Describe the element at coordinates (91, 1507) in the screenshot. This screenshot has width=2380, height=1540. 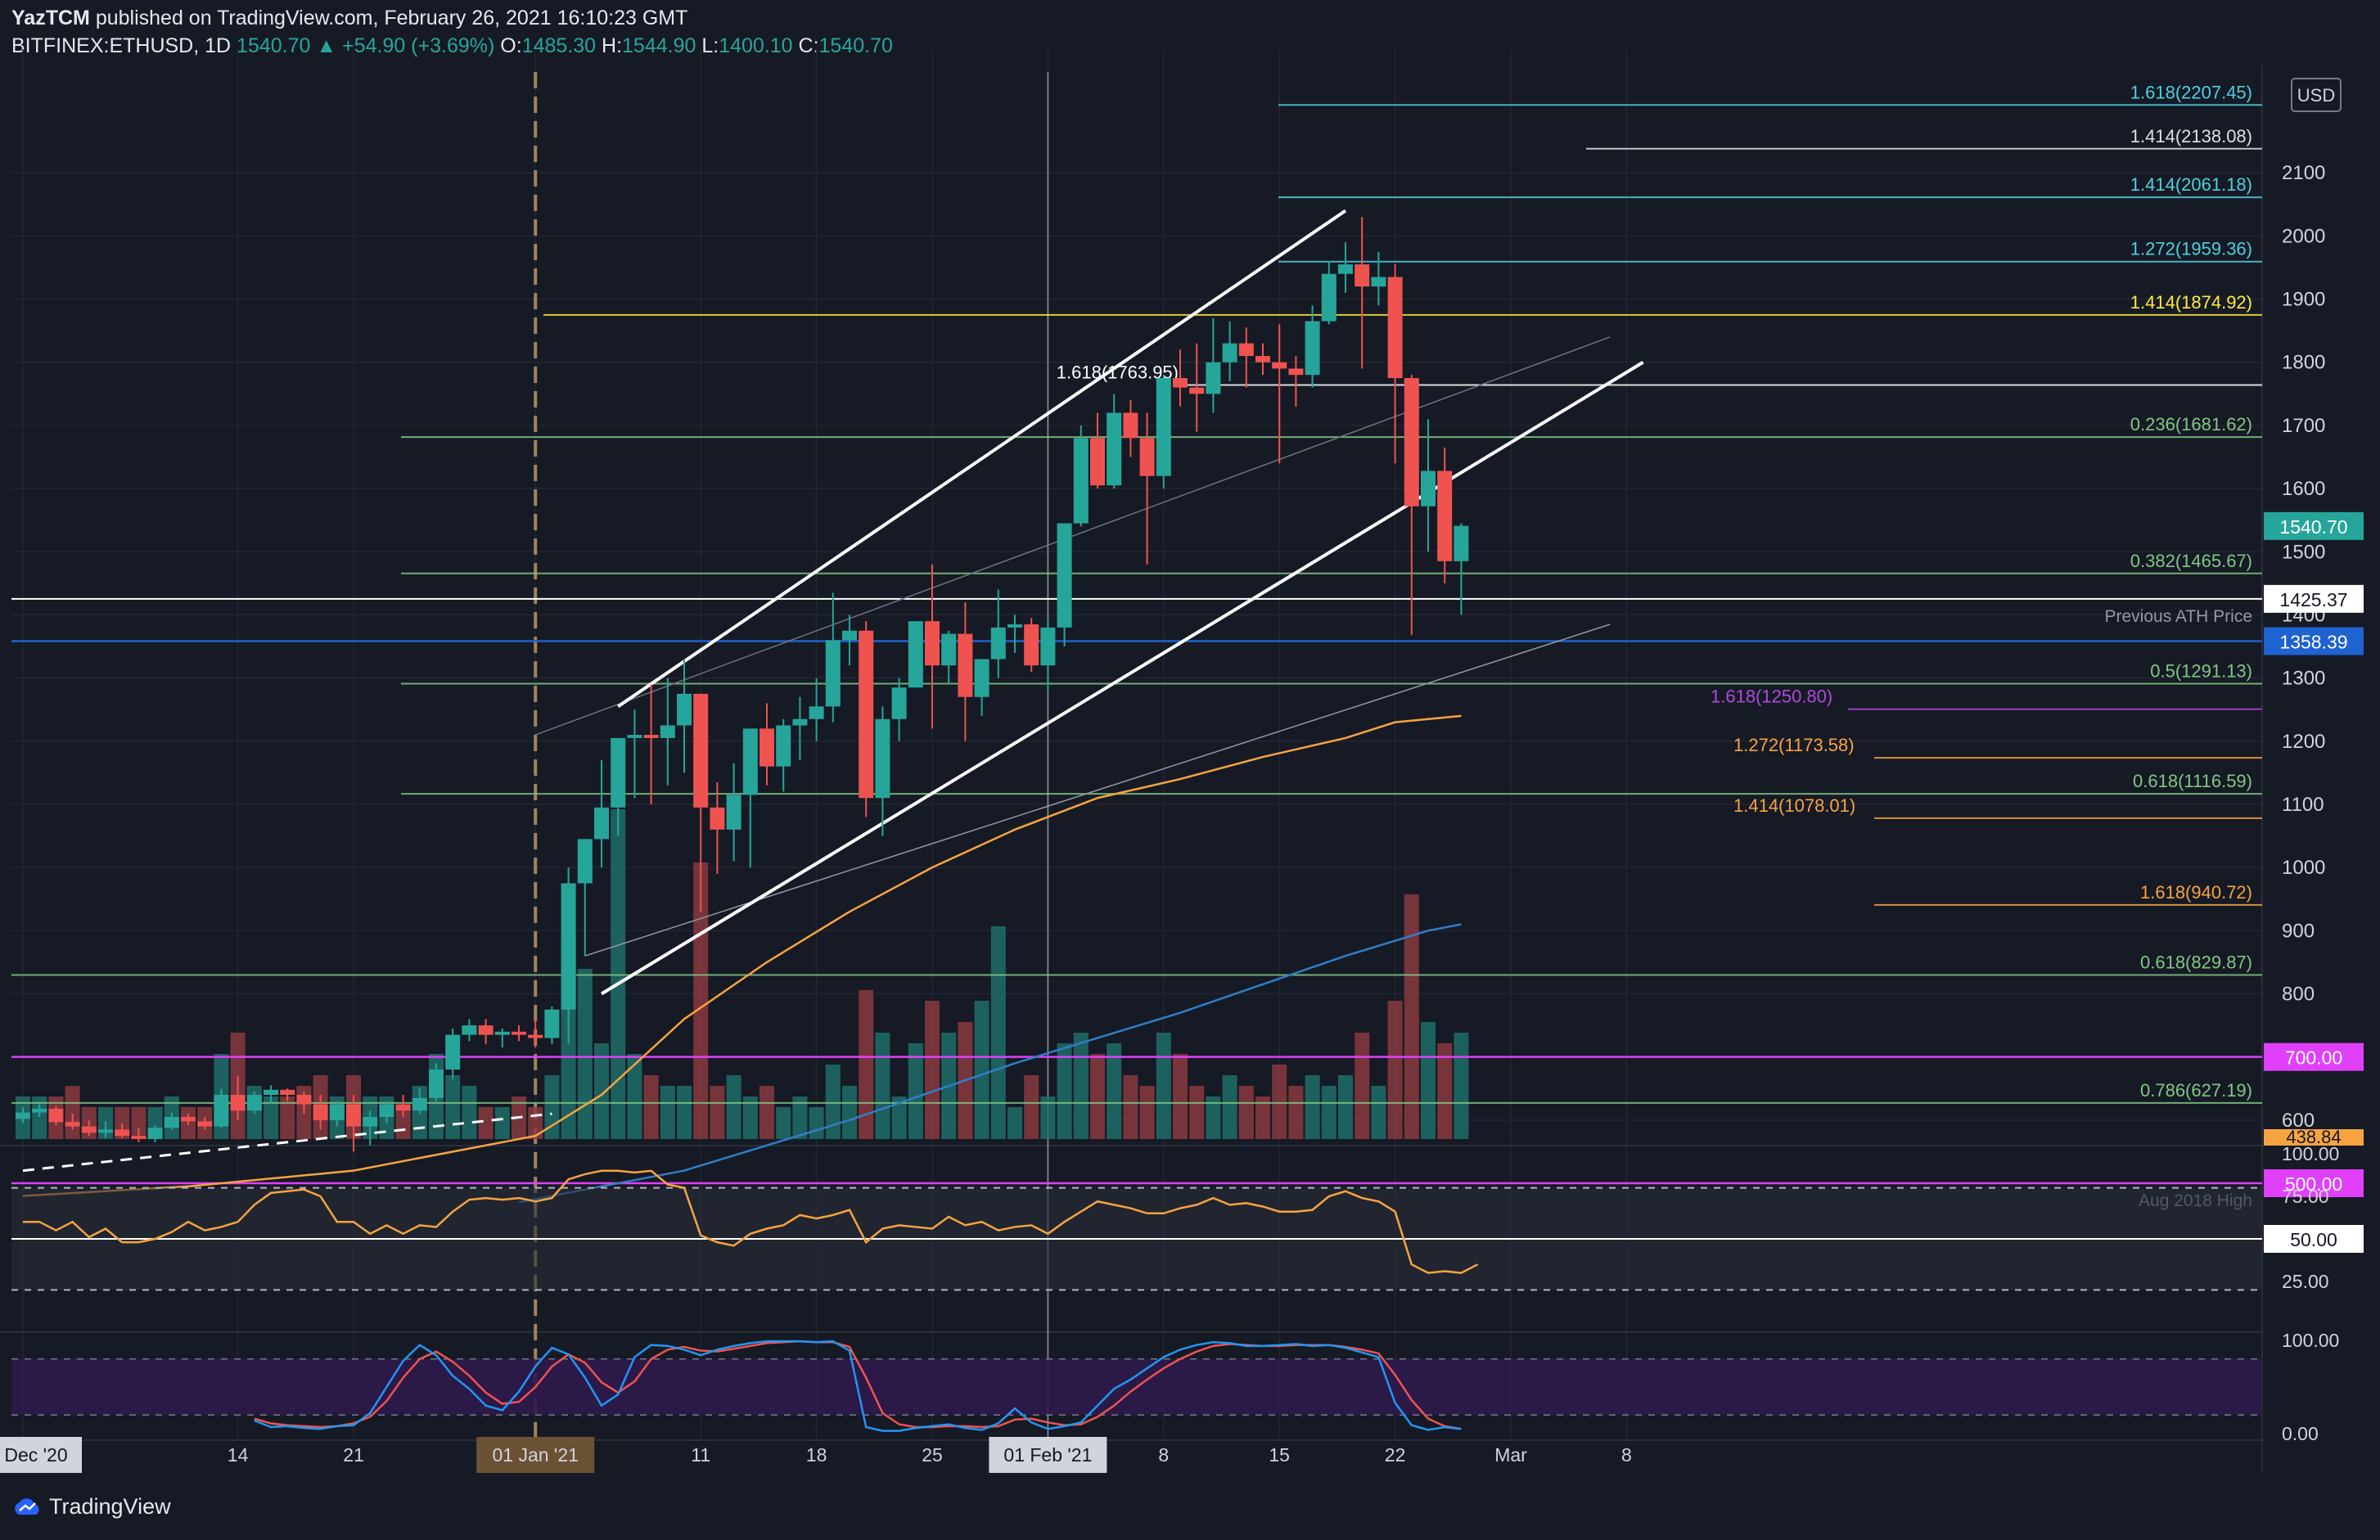
I see `tradingview-logo: TradingView` at that location.